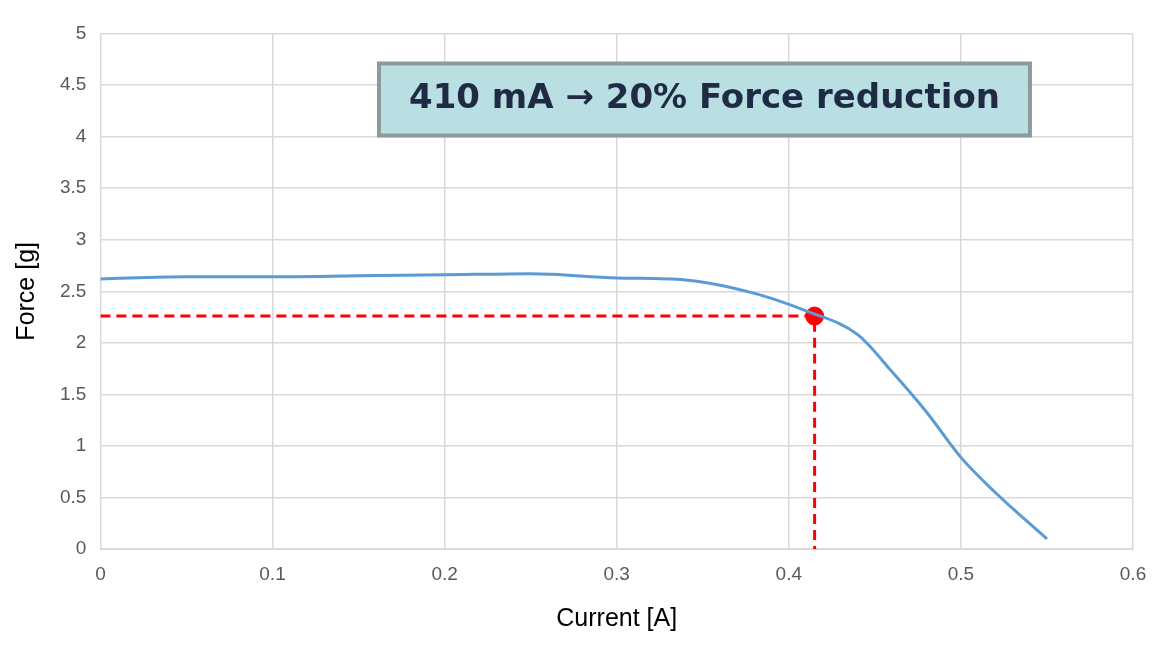 This screenshot has height=647, width=1175. Describe the element at coordinates (616, 573) in the screenshot. I see `x-tick-label: 0.3` at that location.